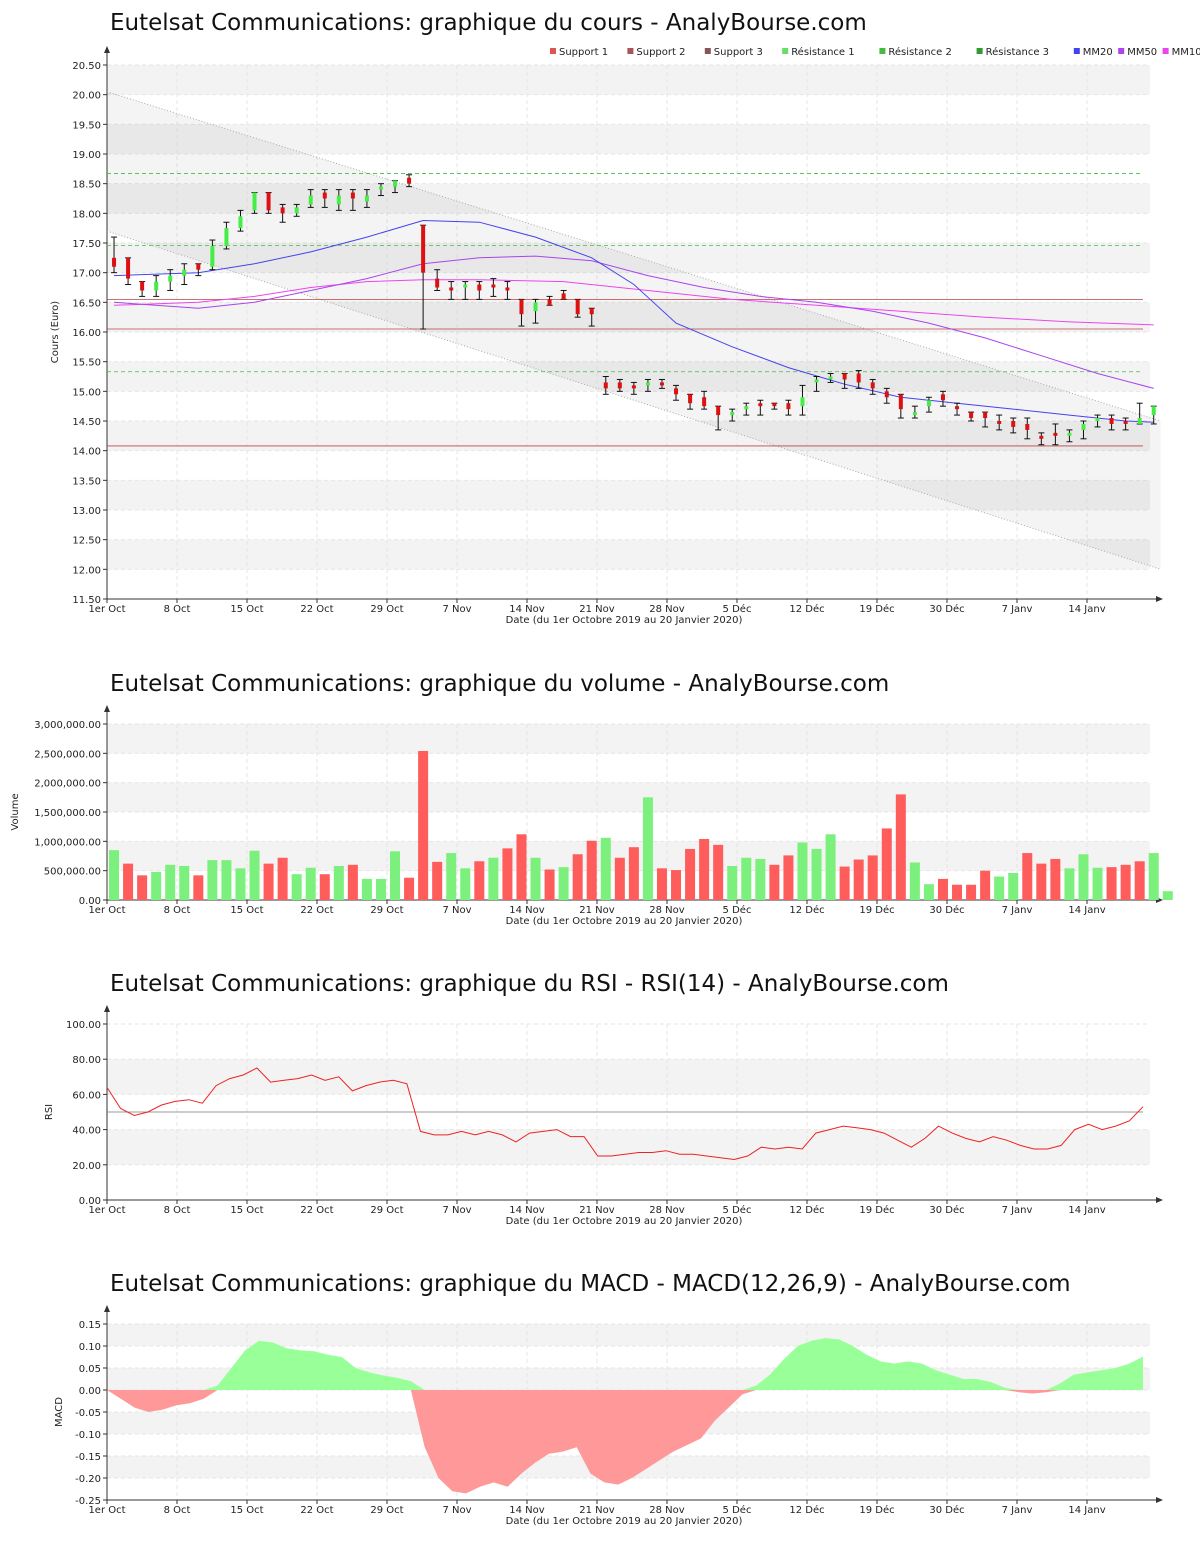 The width and height of the screenshot is (1200, 1550). What do you see at coordinates (90, 1325) in the screenshot?
I see `y-tick-label: 0.15` at bounding box center [90, 1325].